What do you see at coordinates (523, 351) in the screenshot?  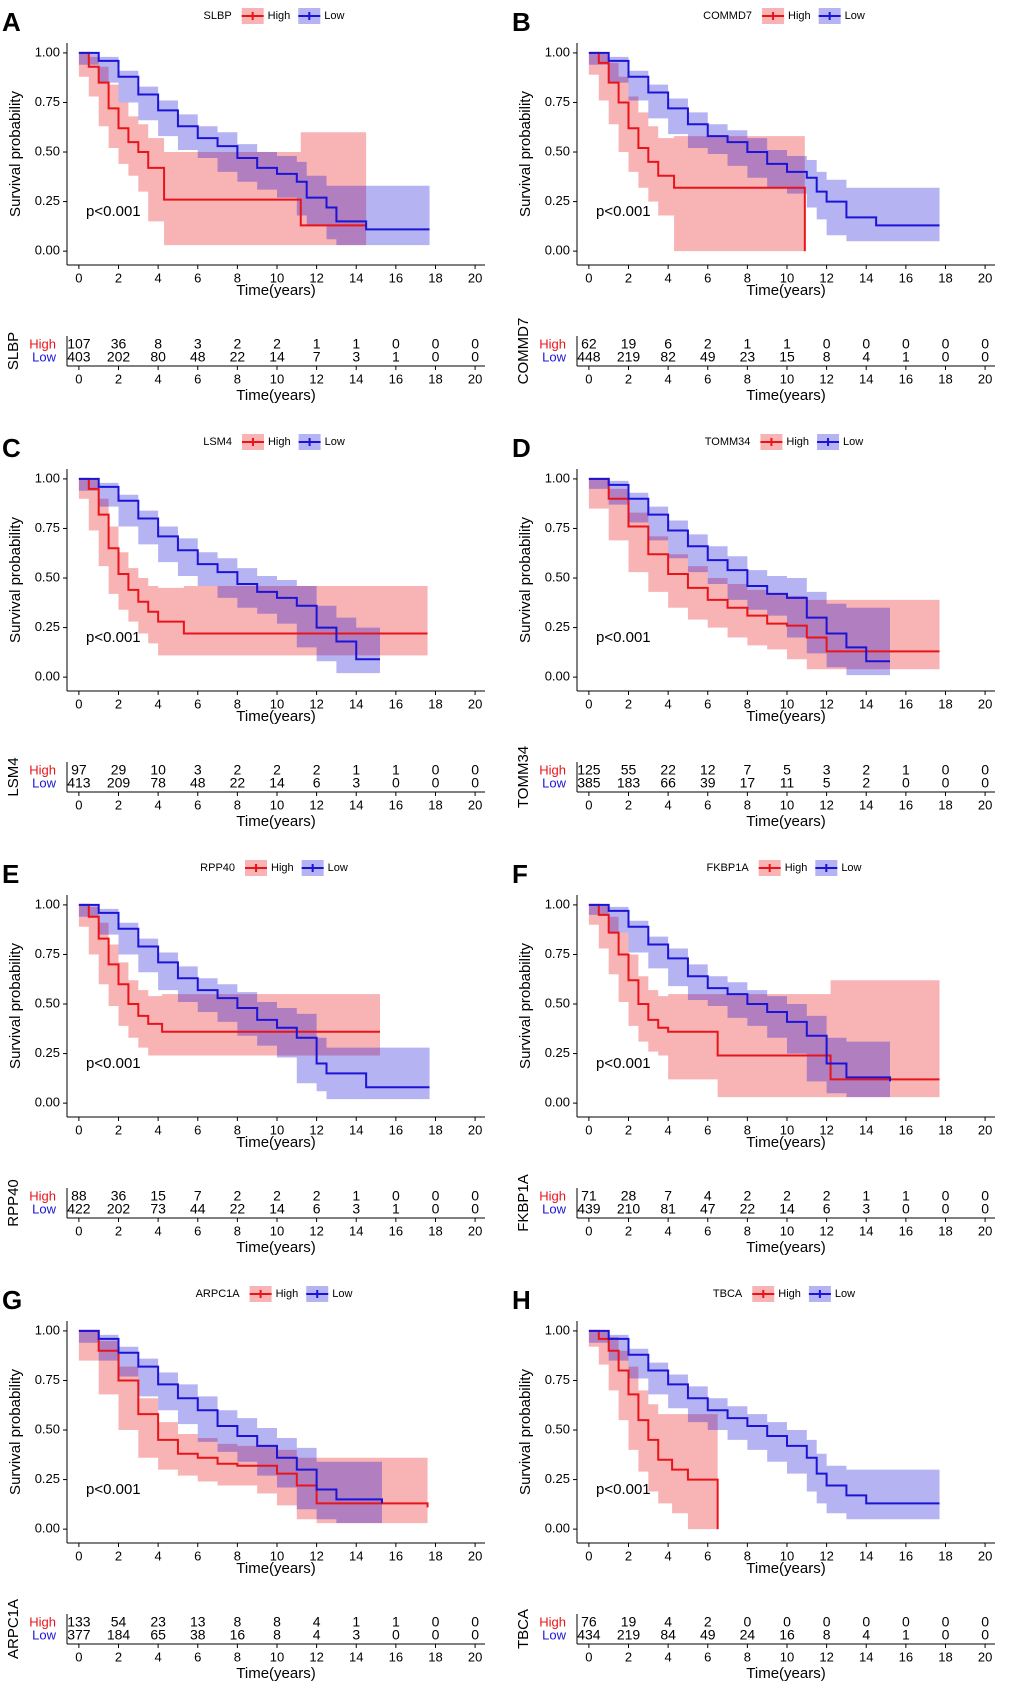 I see `risk-table-title: COMMD7` at bounding box center [523, 351].